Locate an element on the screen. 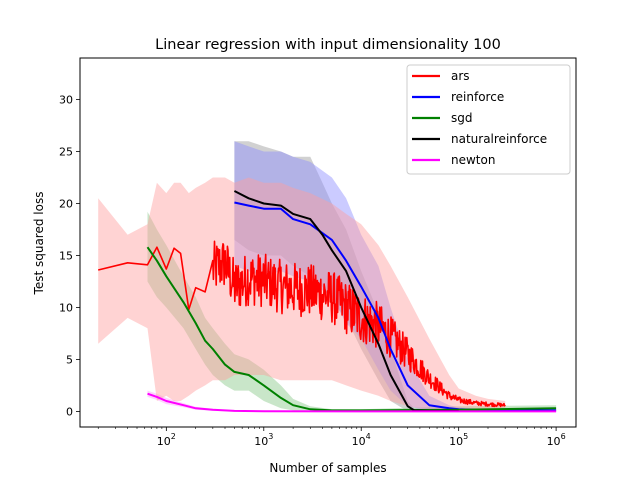  legend-label-naturalreinforce: naturalreinforce is located at coordinates (499, 139).